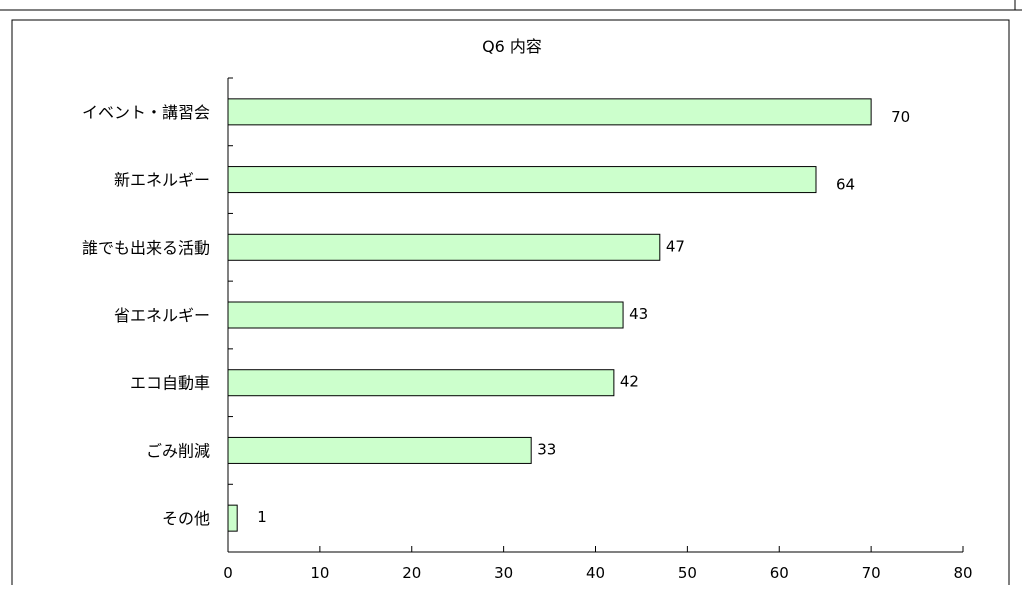 The height and width of the screenshot is (589, 1022). What do you see at coordinates (319, 573) in the screenshot?
I see `x-tick-label: 10` at bounding box center [319, 573].